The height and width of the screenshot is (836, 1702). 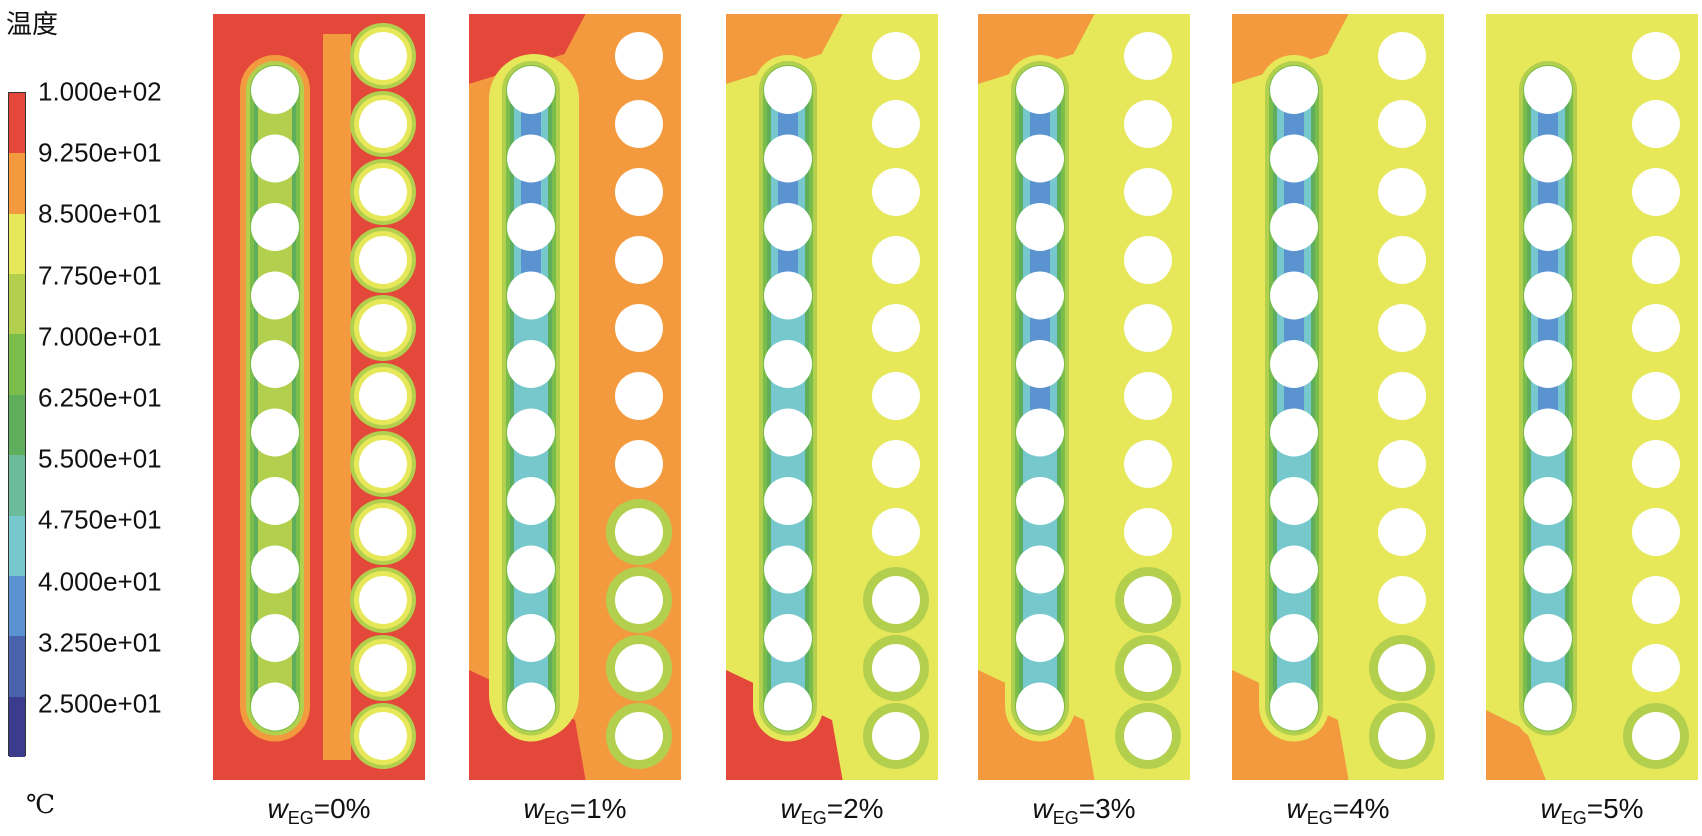 What do you see at coordinates (1591, 811) in the screenshot?
I see `panel-label: wEG=5%` at bounding box center [1591, 811].